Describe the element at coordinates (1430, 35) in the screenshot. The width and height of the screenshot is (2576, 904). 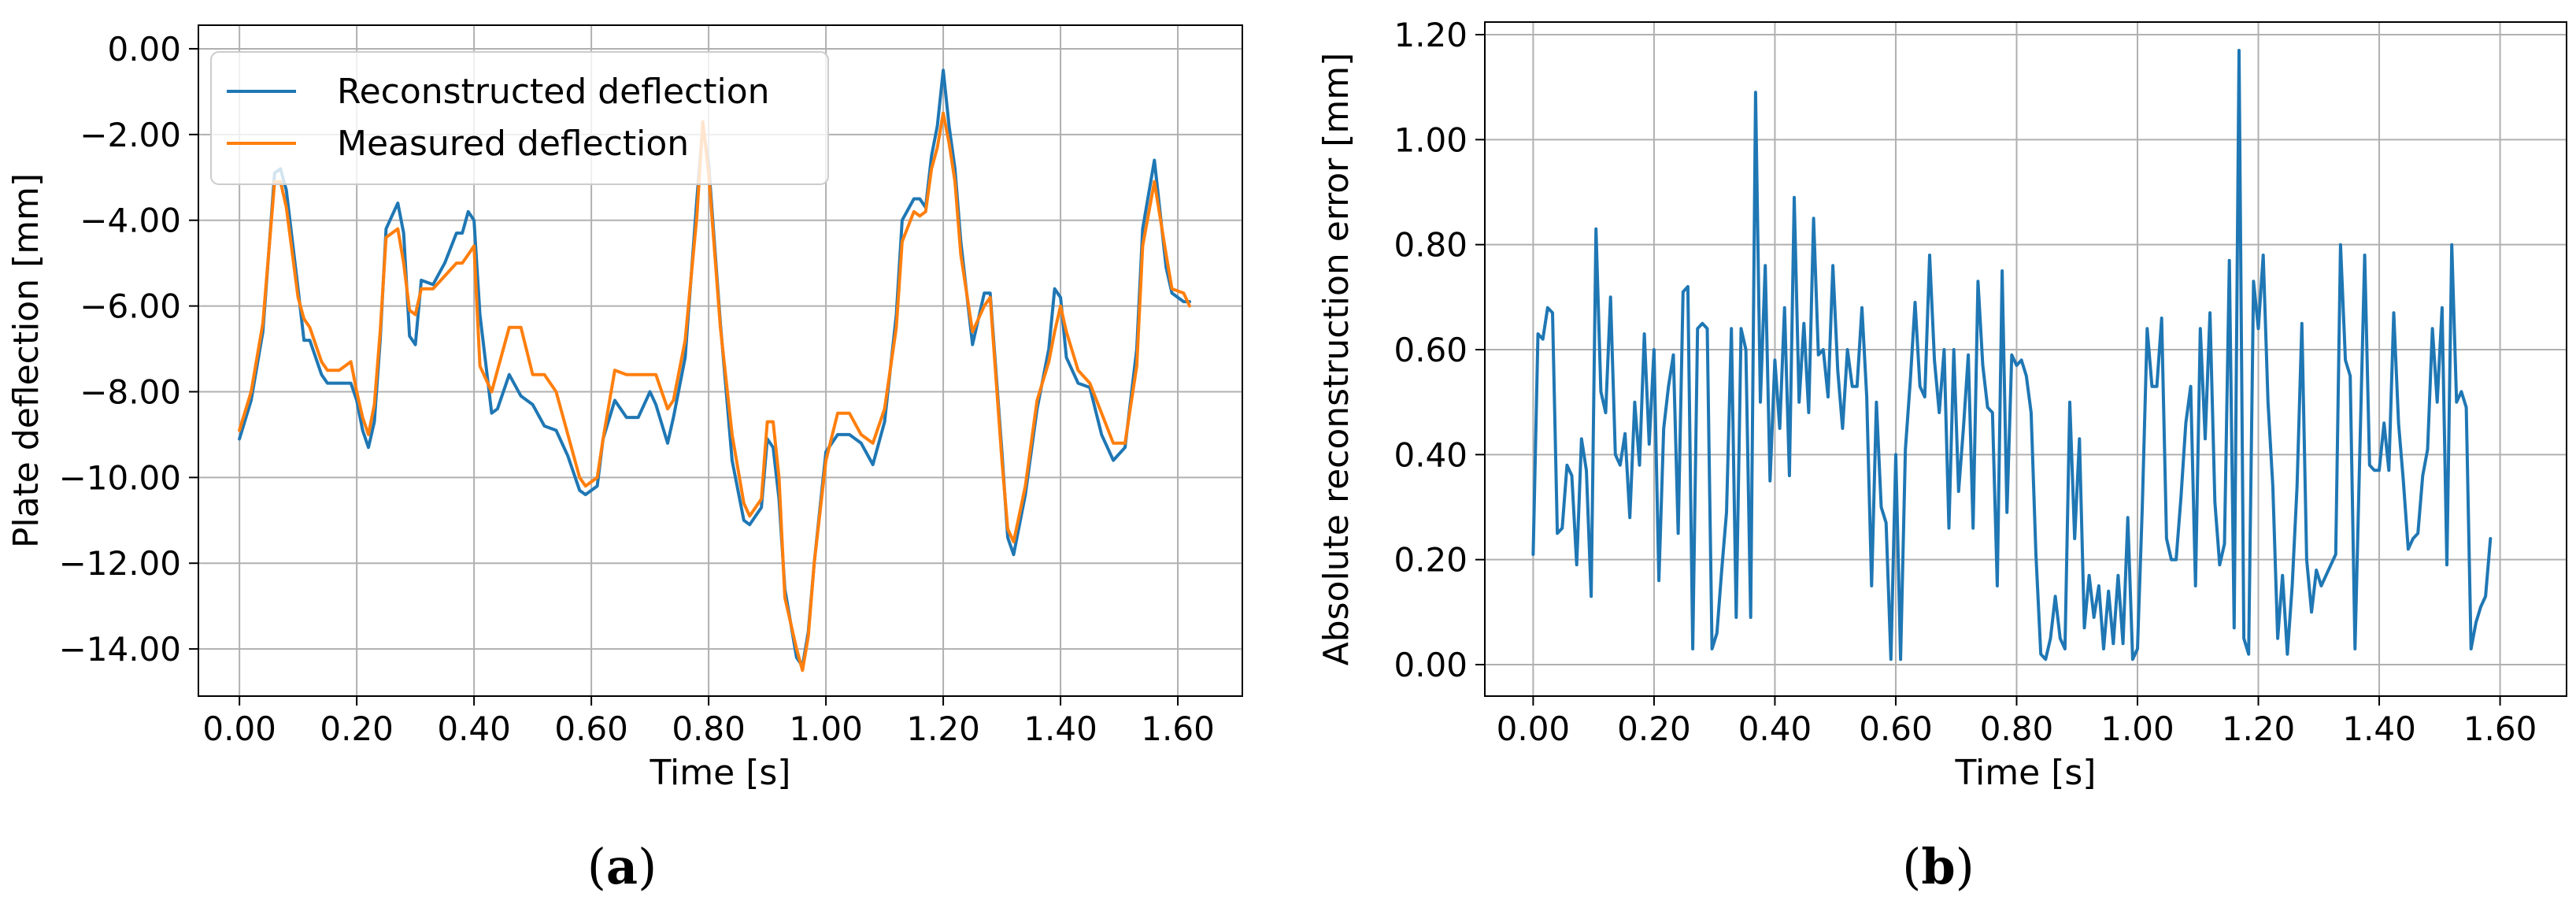
I see `chart-b-ytick-label: 1.20` at that location.